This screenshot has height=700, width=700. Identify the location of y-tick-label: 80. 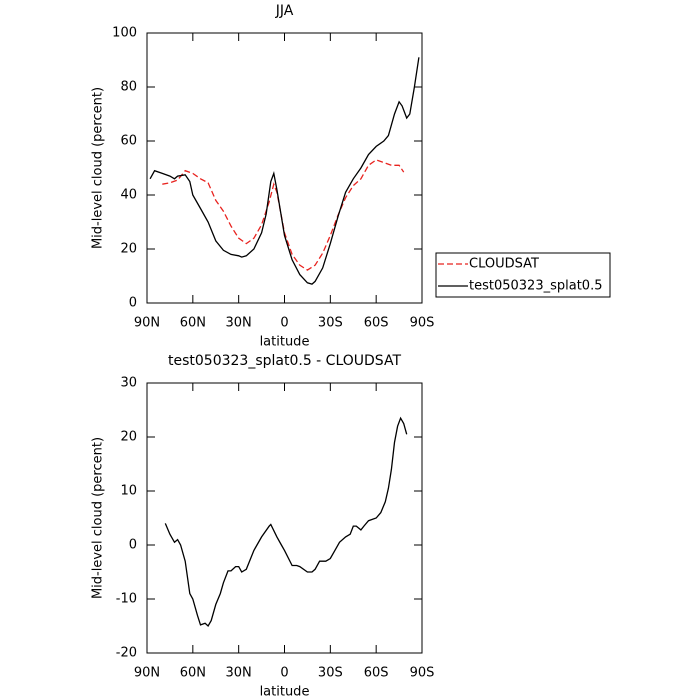
(128, 87).